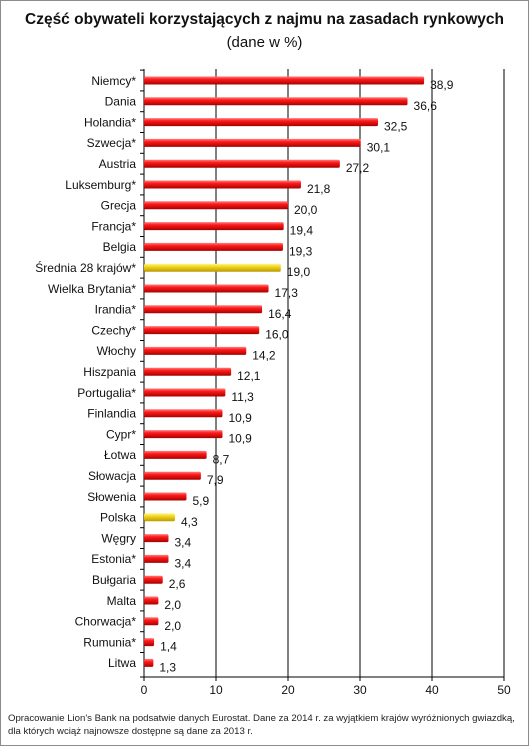  I want to click on category-label: Litwa, so click(122, 663).